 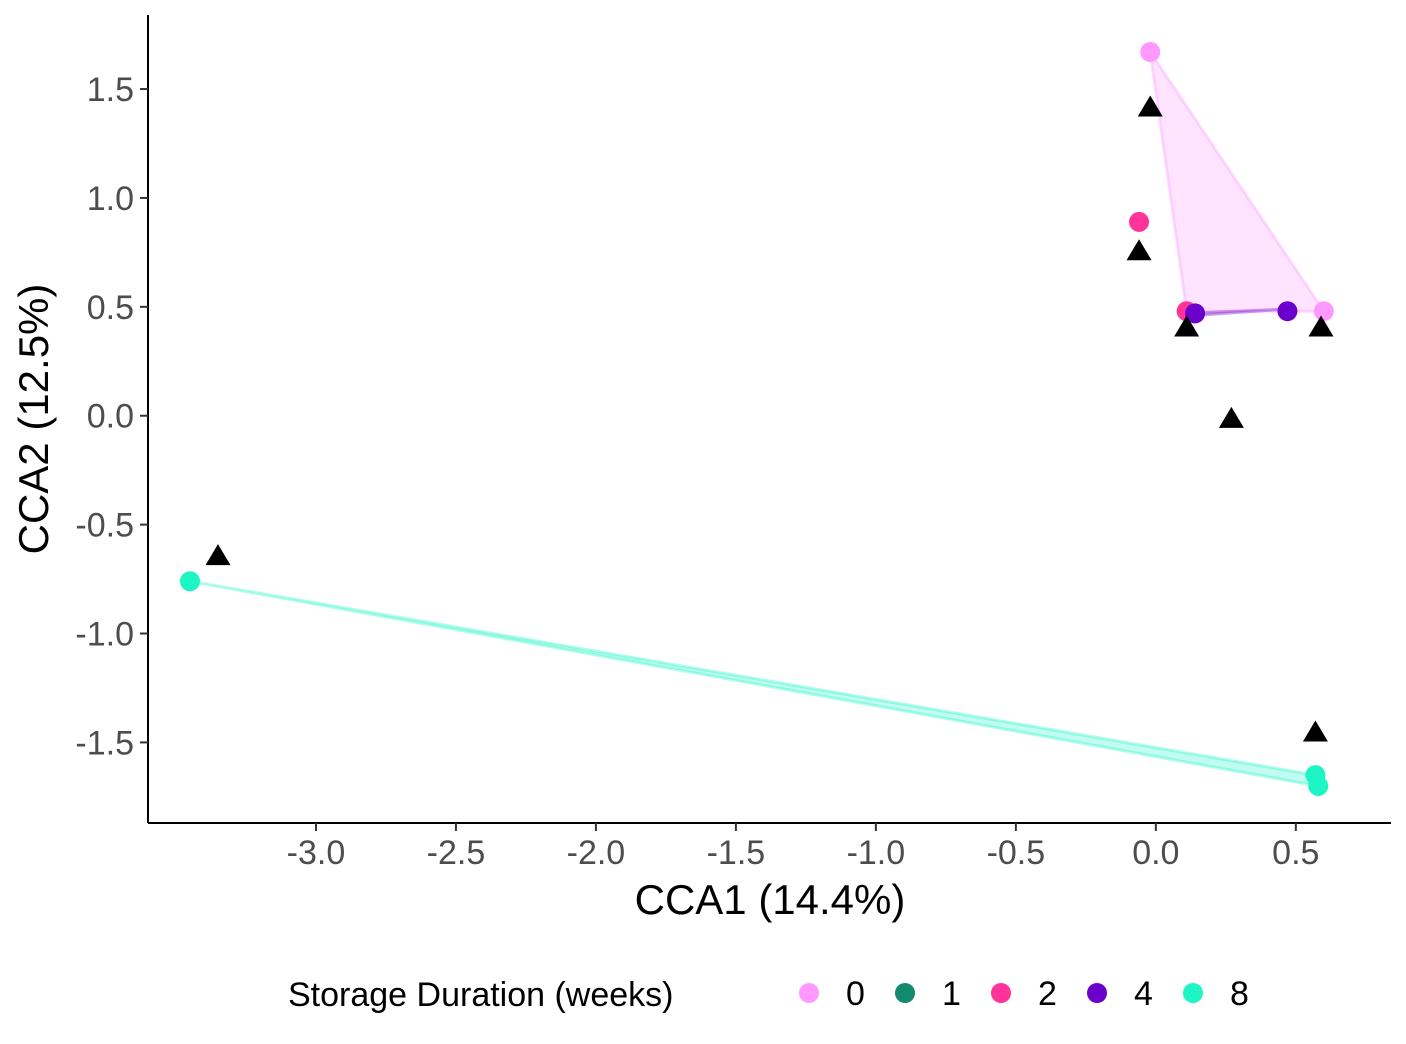 I want to click on legend-items: 0 1 2 4 8, so click(x=1024, y=994).